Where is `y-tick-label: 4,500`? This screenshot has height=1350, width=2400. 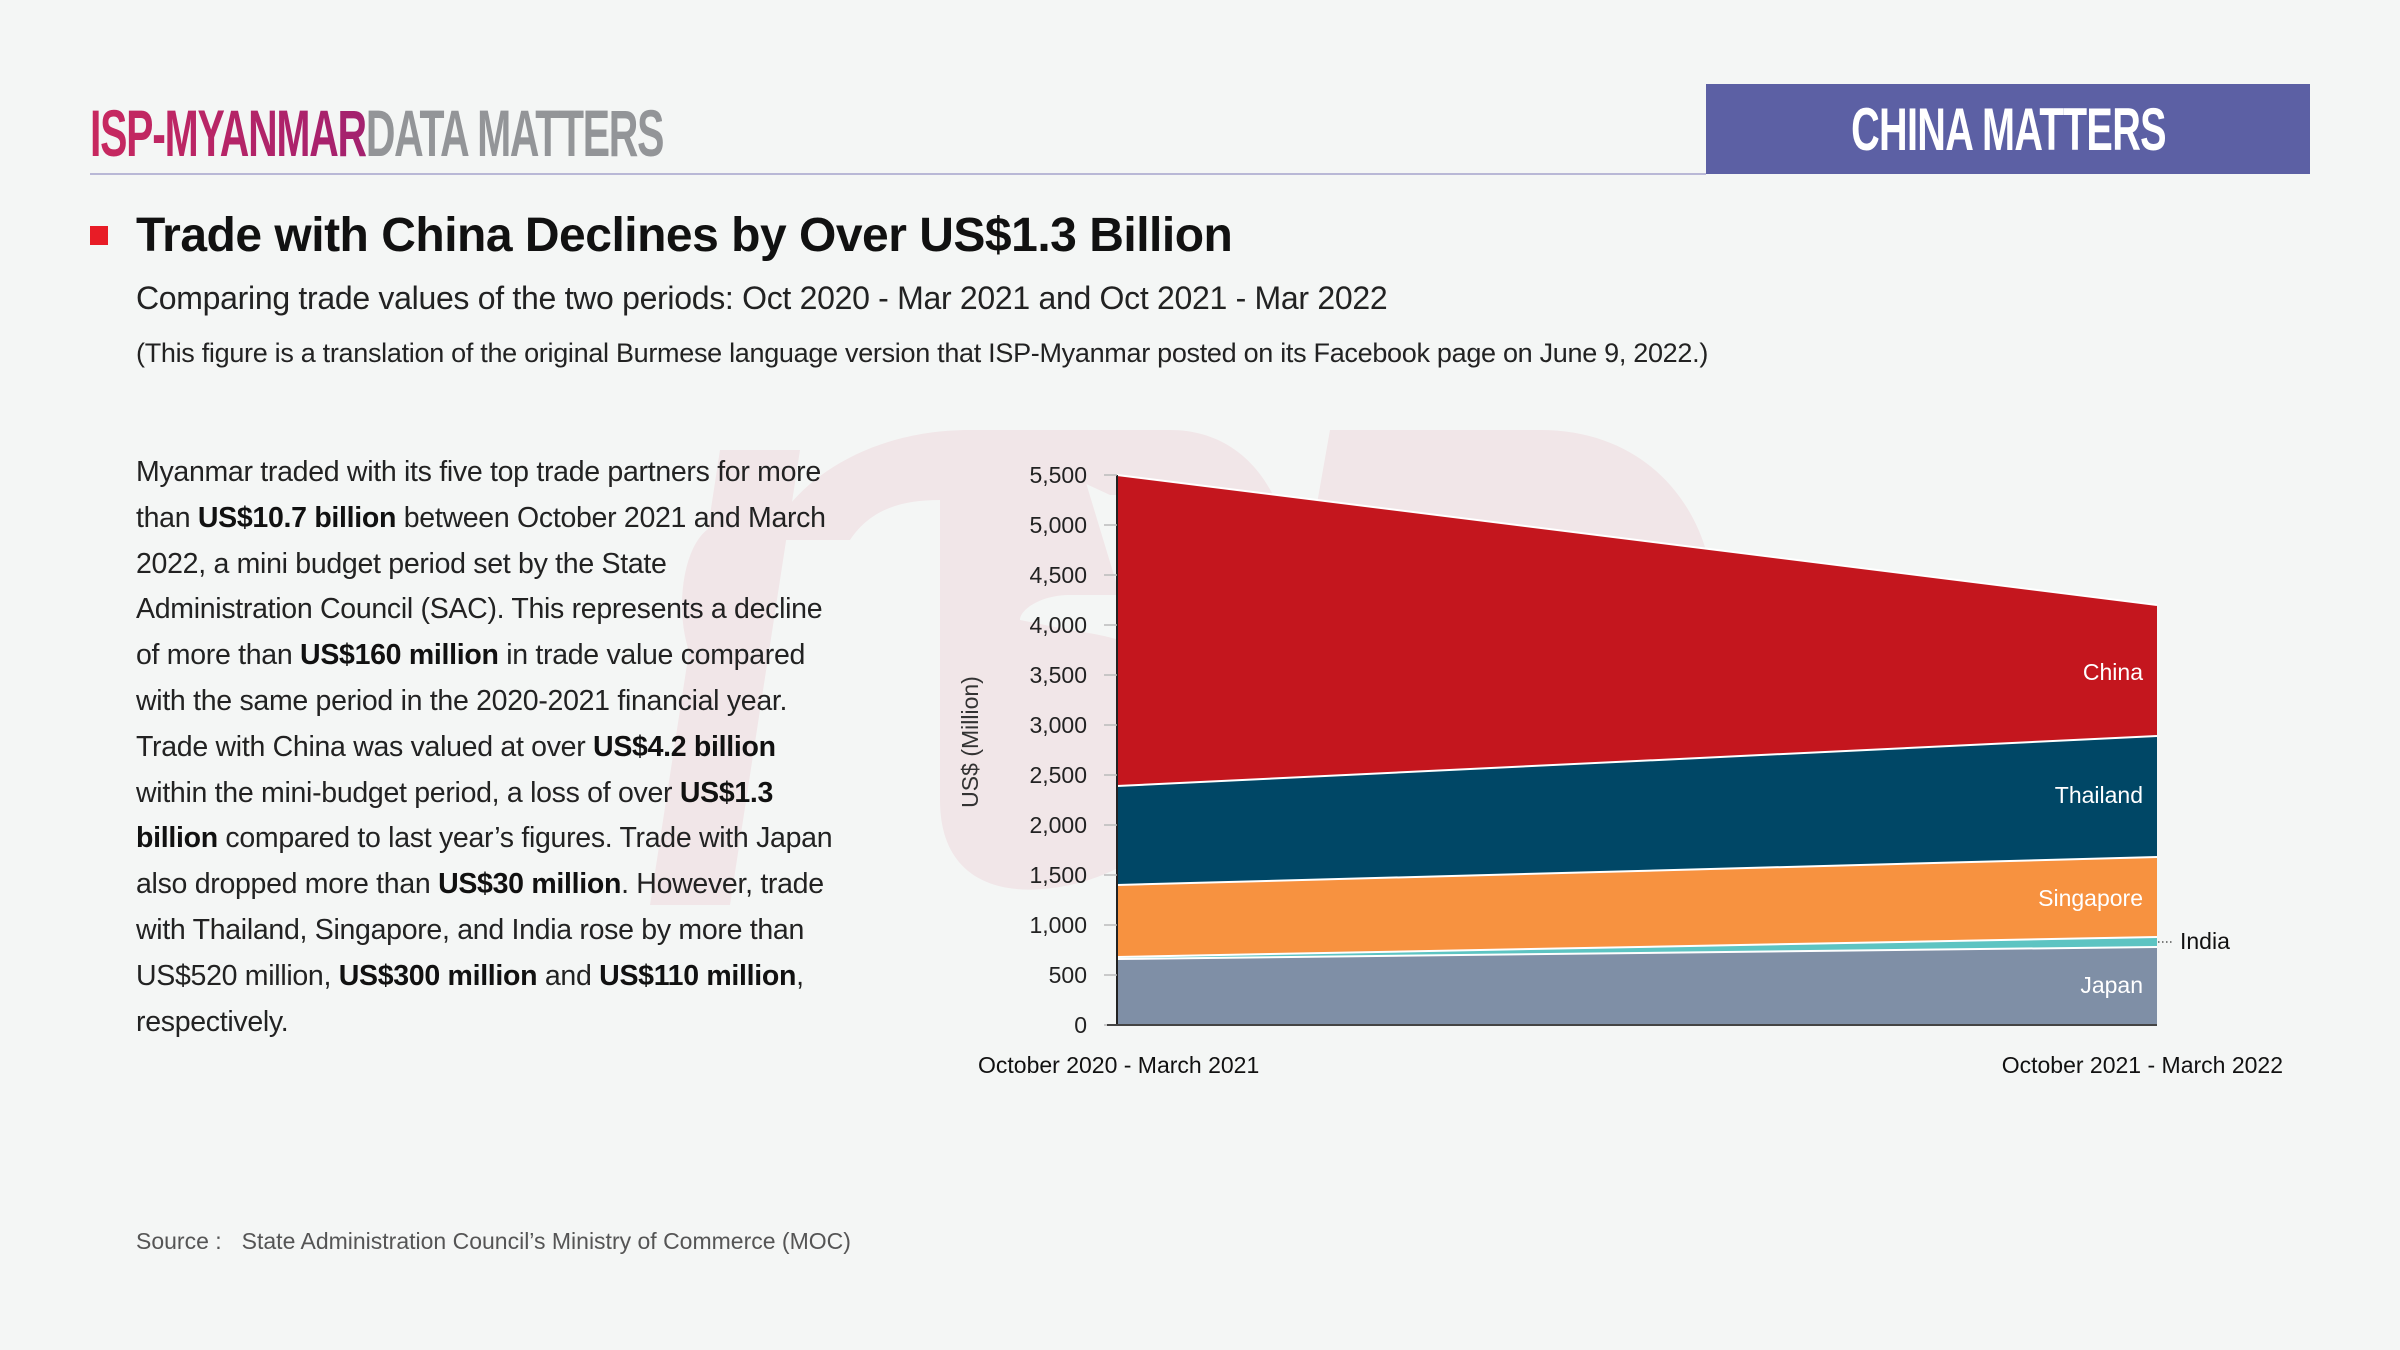
y-tick-label: 4,500 is located at coordinates (1058, 575).